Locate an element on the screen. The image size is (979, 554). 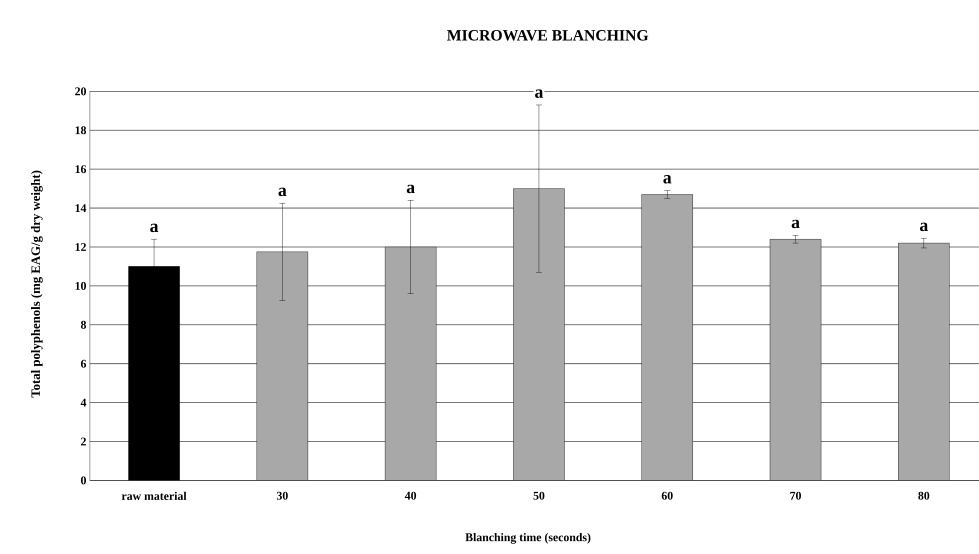
x-tick-label: 70 is located at coordinates (795, 496).